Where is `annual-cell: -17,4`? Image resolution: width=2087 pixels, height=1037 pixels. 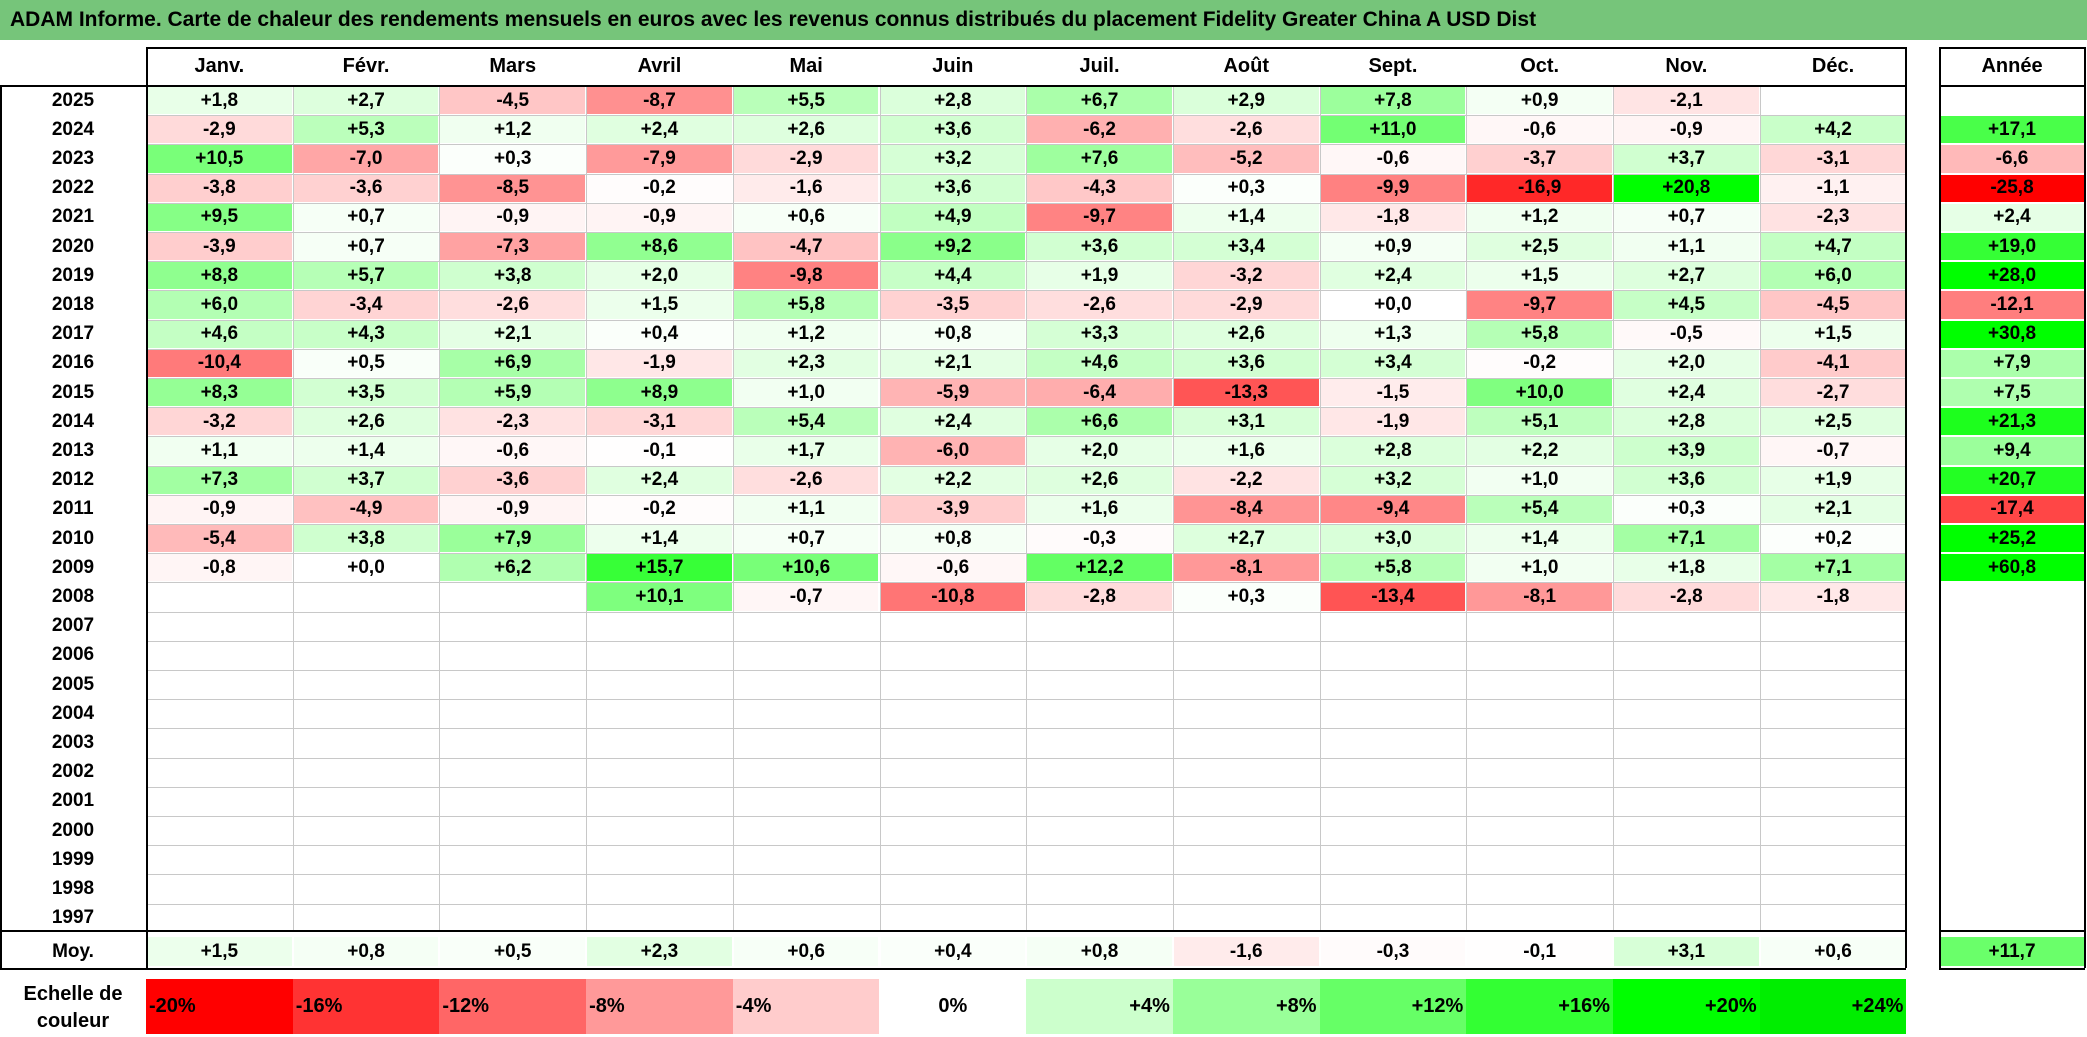 annual-cell: -17,4 is located at coordinates (2012, 509).